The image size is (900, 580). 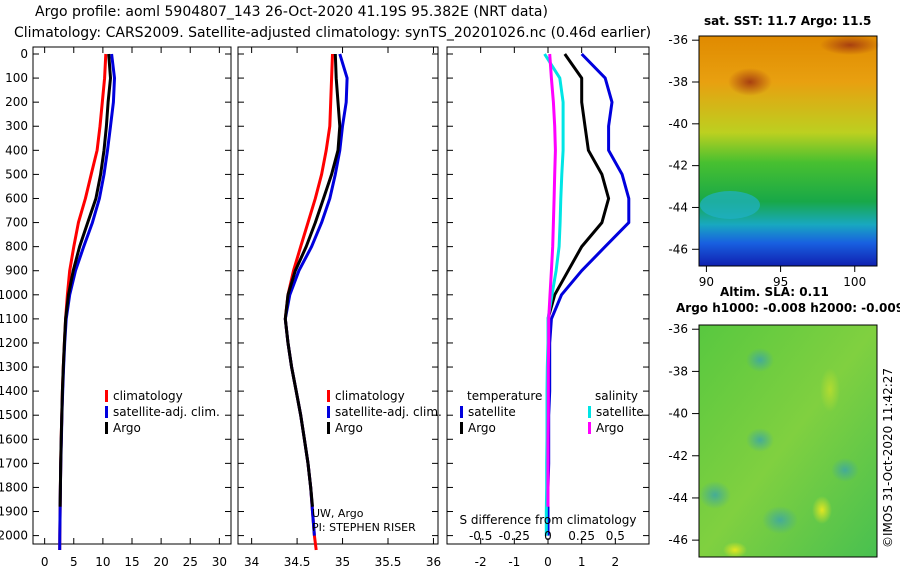 I want to click on x-tick-label: 35, so click(x=342, y=562).